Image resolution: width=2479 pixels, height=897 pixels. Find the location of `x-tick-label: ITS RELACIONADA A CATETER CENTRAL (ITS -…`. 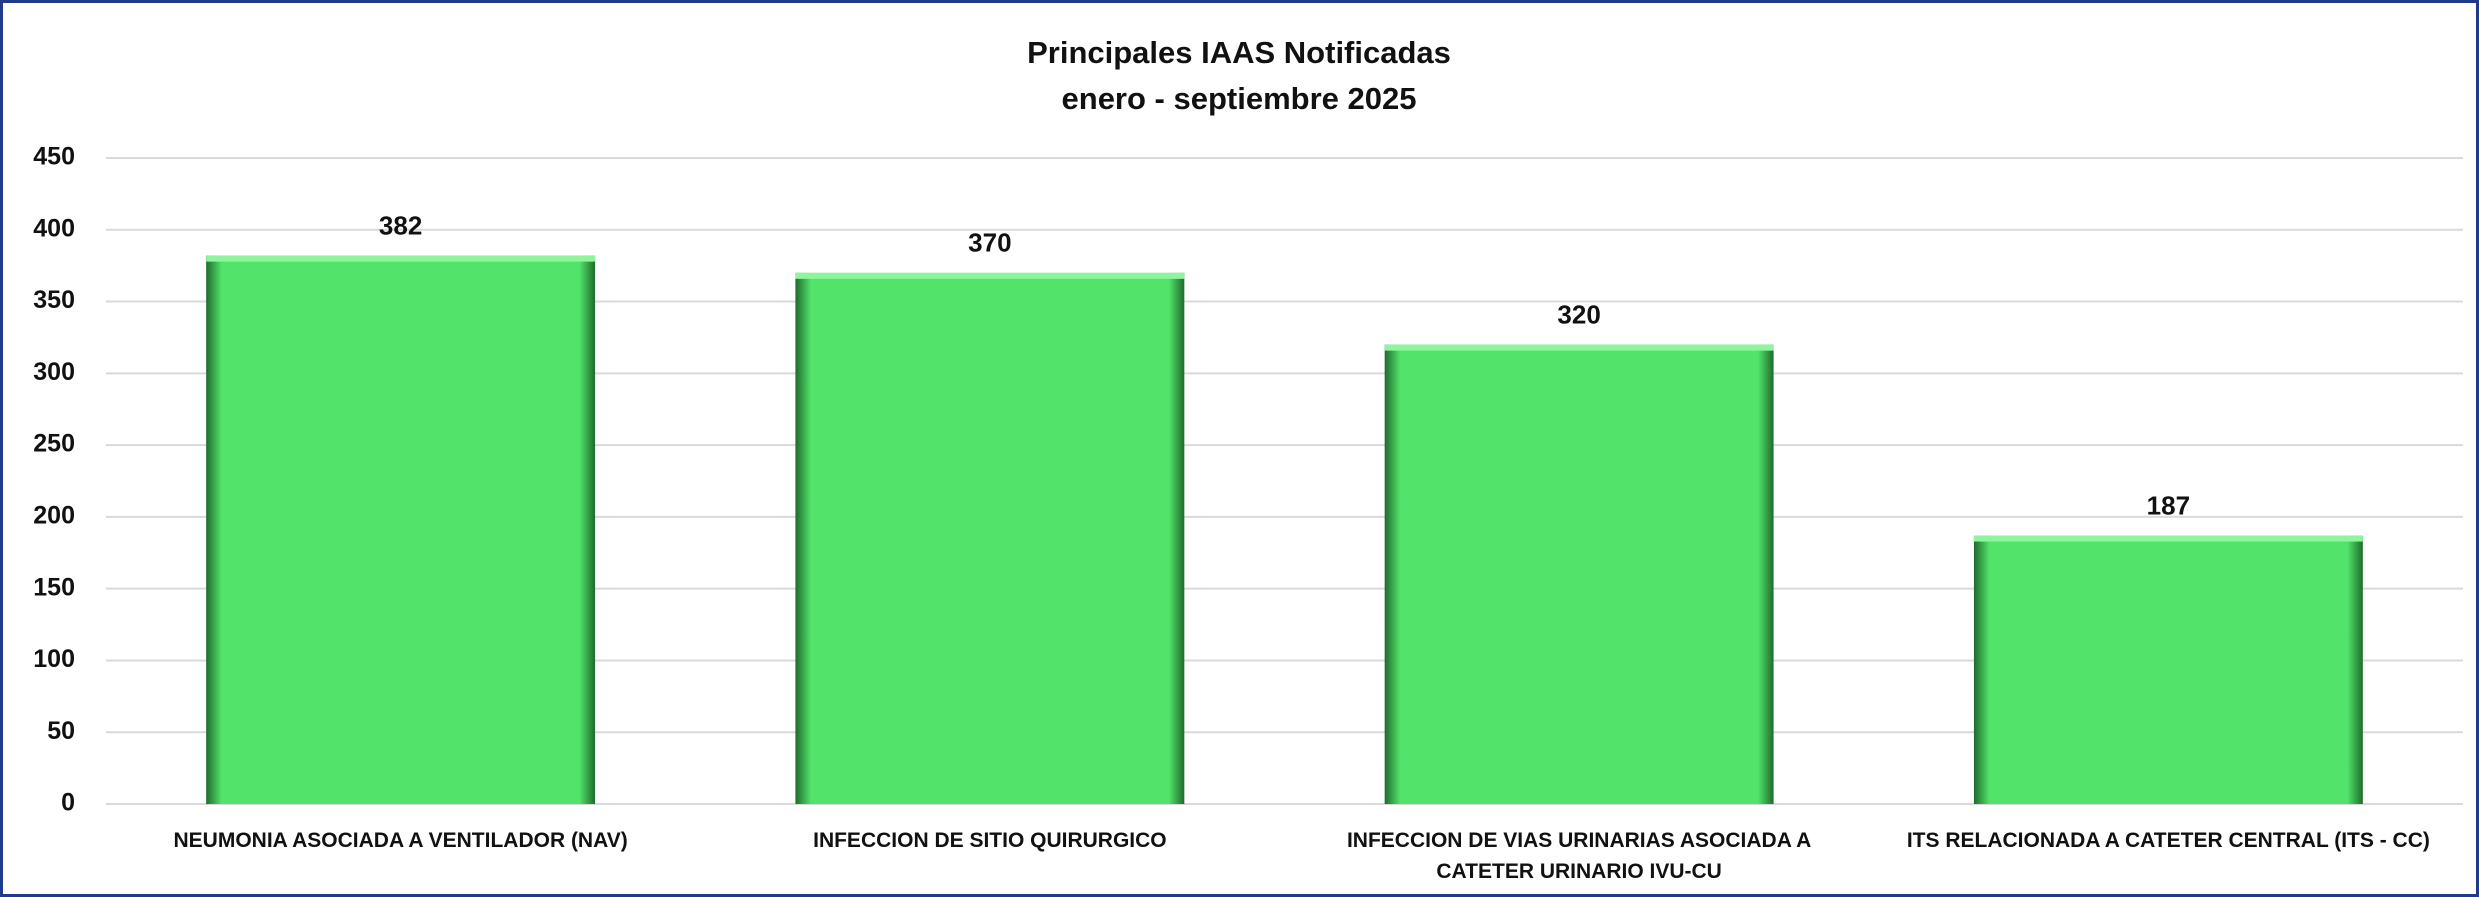

x-tick-label: ITS RELACIONADA A CATETER CENTRAL (ITS -… is located at coordinates (2168, 840).